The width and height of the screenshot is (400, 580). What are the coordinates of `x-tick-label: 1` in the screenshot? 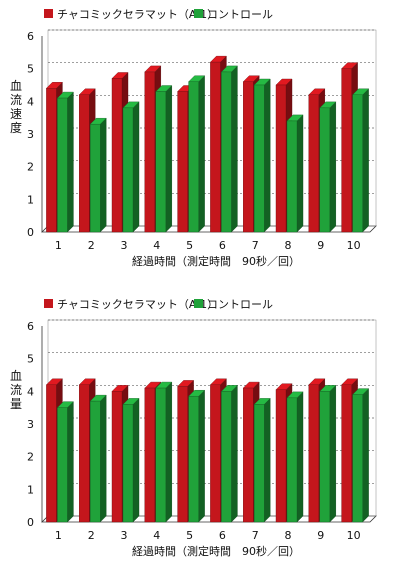 It's located at (58, 535).